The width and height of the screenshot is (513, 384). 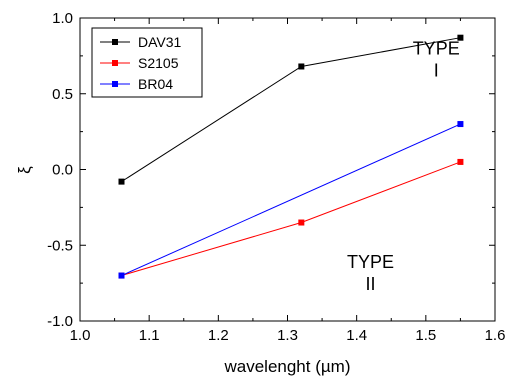 I want to click on x-tick-label: 1.1, so click(x=149, y=335).